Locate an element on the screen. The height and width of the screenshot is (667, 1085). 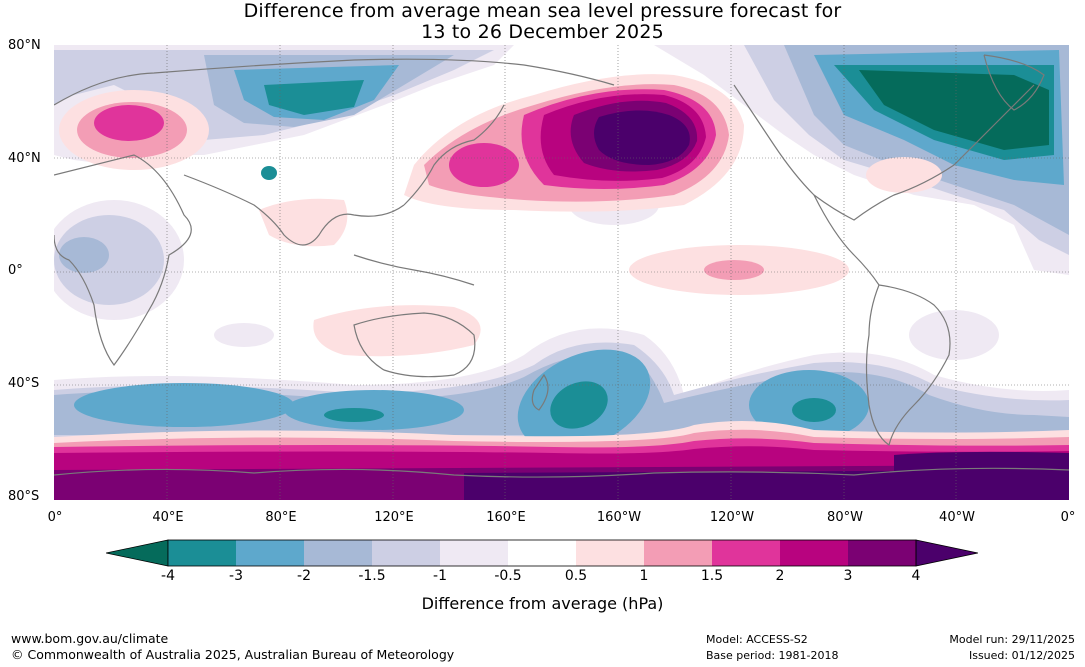
lat-label-40n: 40°N is located at coordinates (24, 158).